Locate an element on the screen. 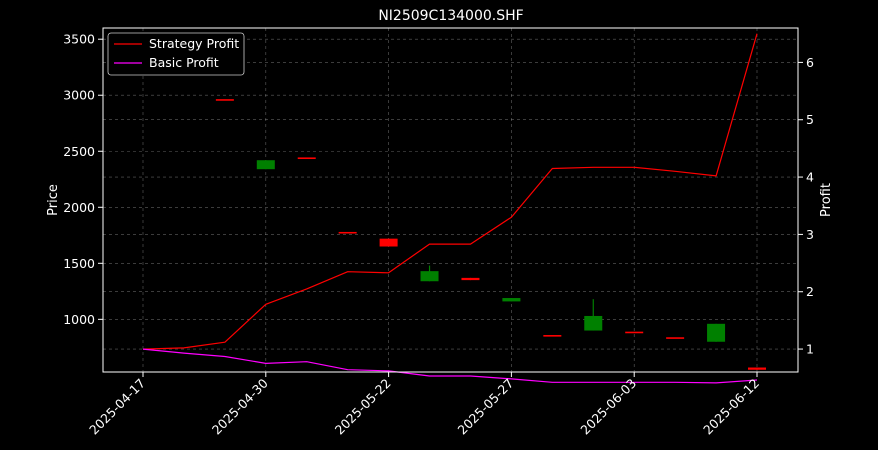 The width and height of the screenshot is (878, 450). right-y-axis-label: Profit is located at coordinates (826, 200).